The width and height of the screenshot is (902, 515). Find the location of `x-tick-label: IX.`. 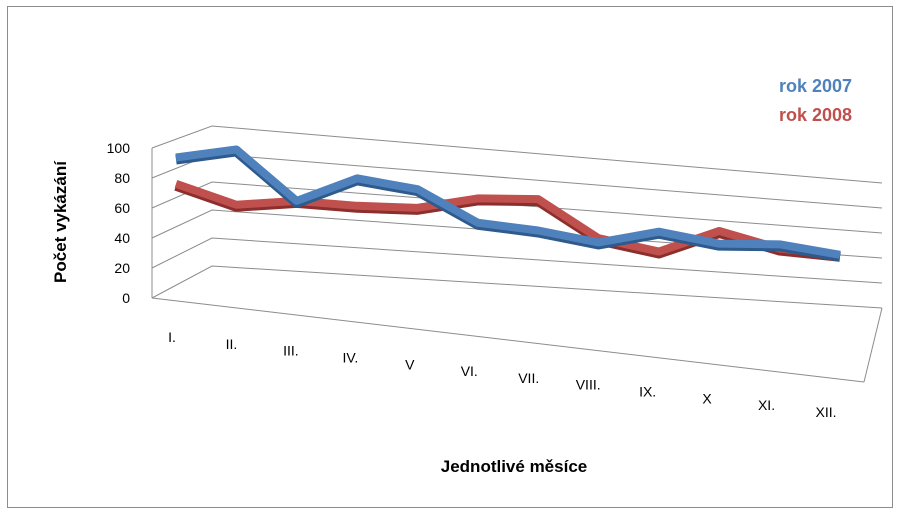

x-tick-label: IX. is located at coordinates (647, 392).